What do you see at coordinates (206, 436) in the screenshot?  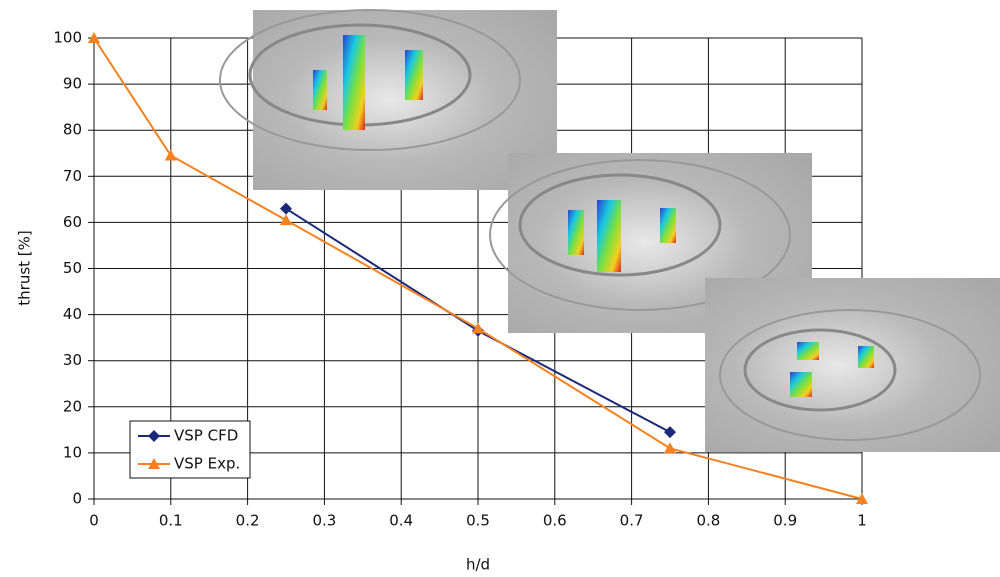 I see `legend-label: VSP CFD` at bounding box center [206, 436].